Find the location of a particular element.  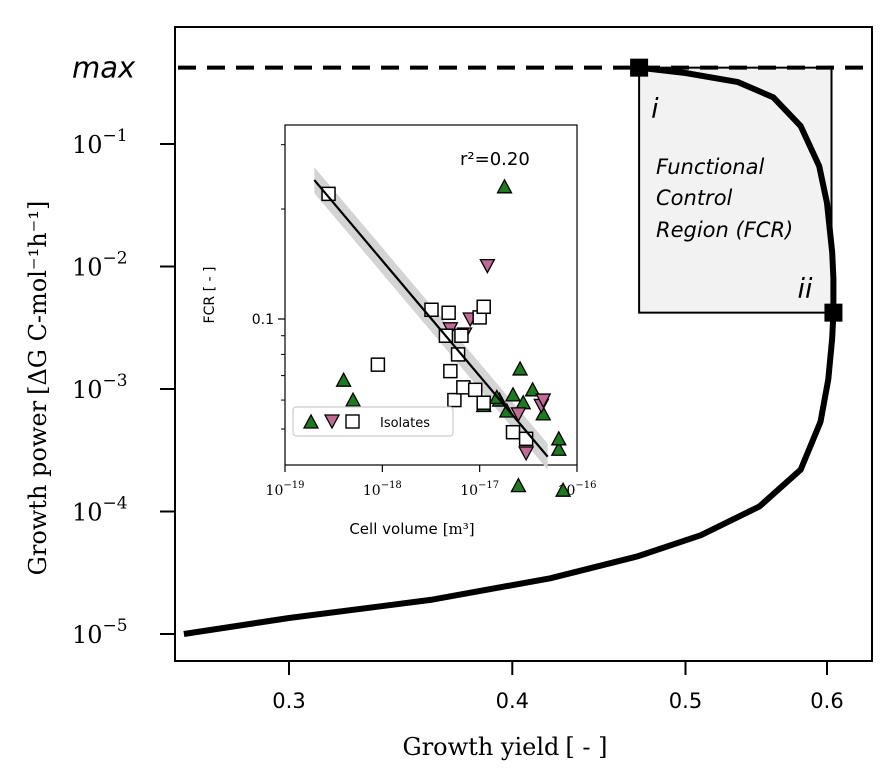

inset-xtick-label: 10−19 is located at coordinates (285, 489).